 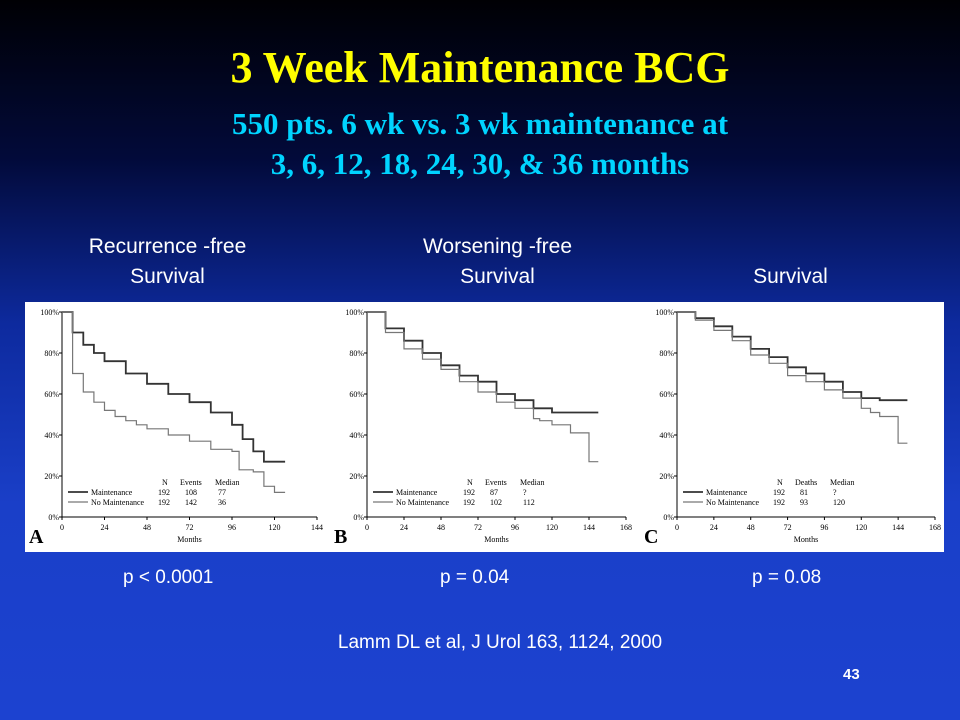 What do you see at coordinates (222, 492) in the screenshot?
I see `legend-median: 77` at bounding box center [222, 492].